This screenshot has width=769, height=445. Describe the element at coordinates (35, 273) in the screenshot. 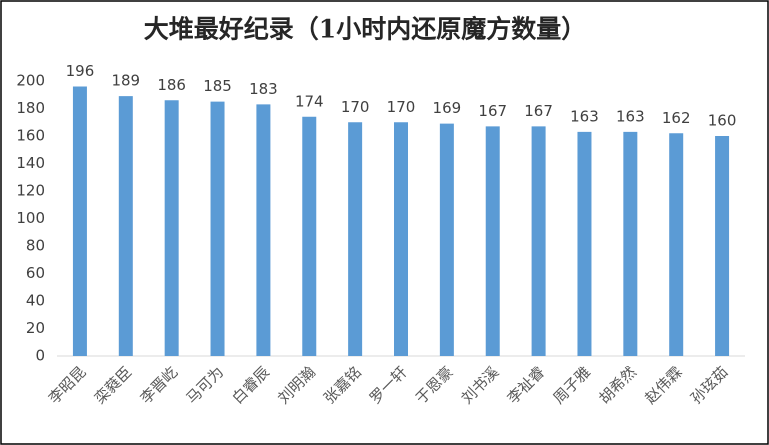

I see `y-tick-label: 60` at that location.